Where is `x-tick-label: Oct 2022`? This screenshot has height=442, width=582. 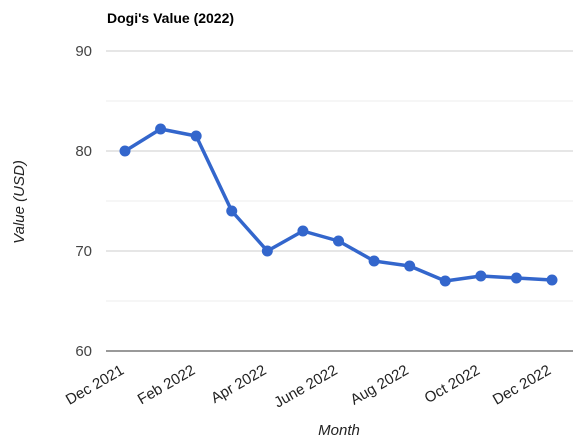 x-tick-label: Oct 2022 is located at coordinates (452, 384).